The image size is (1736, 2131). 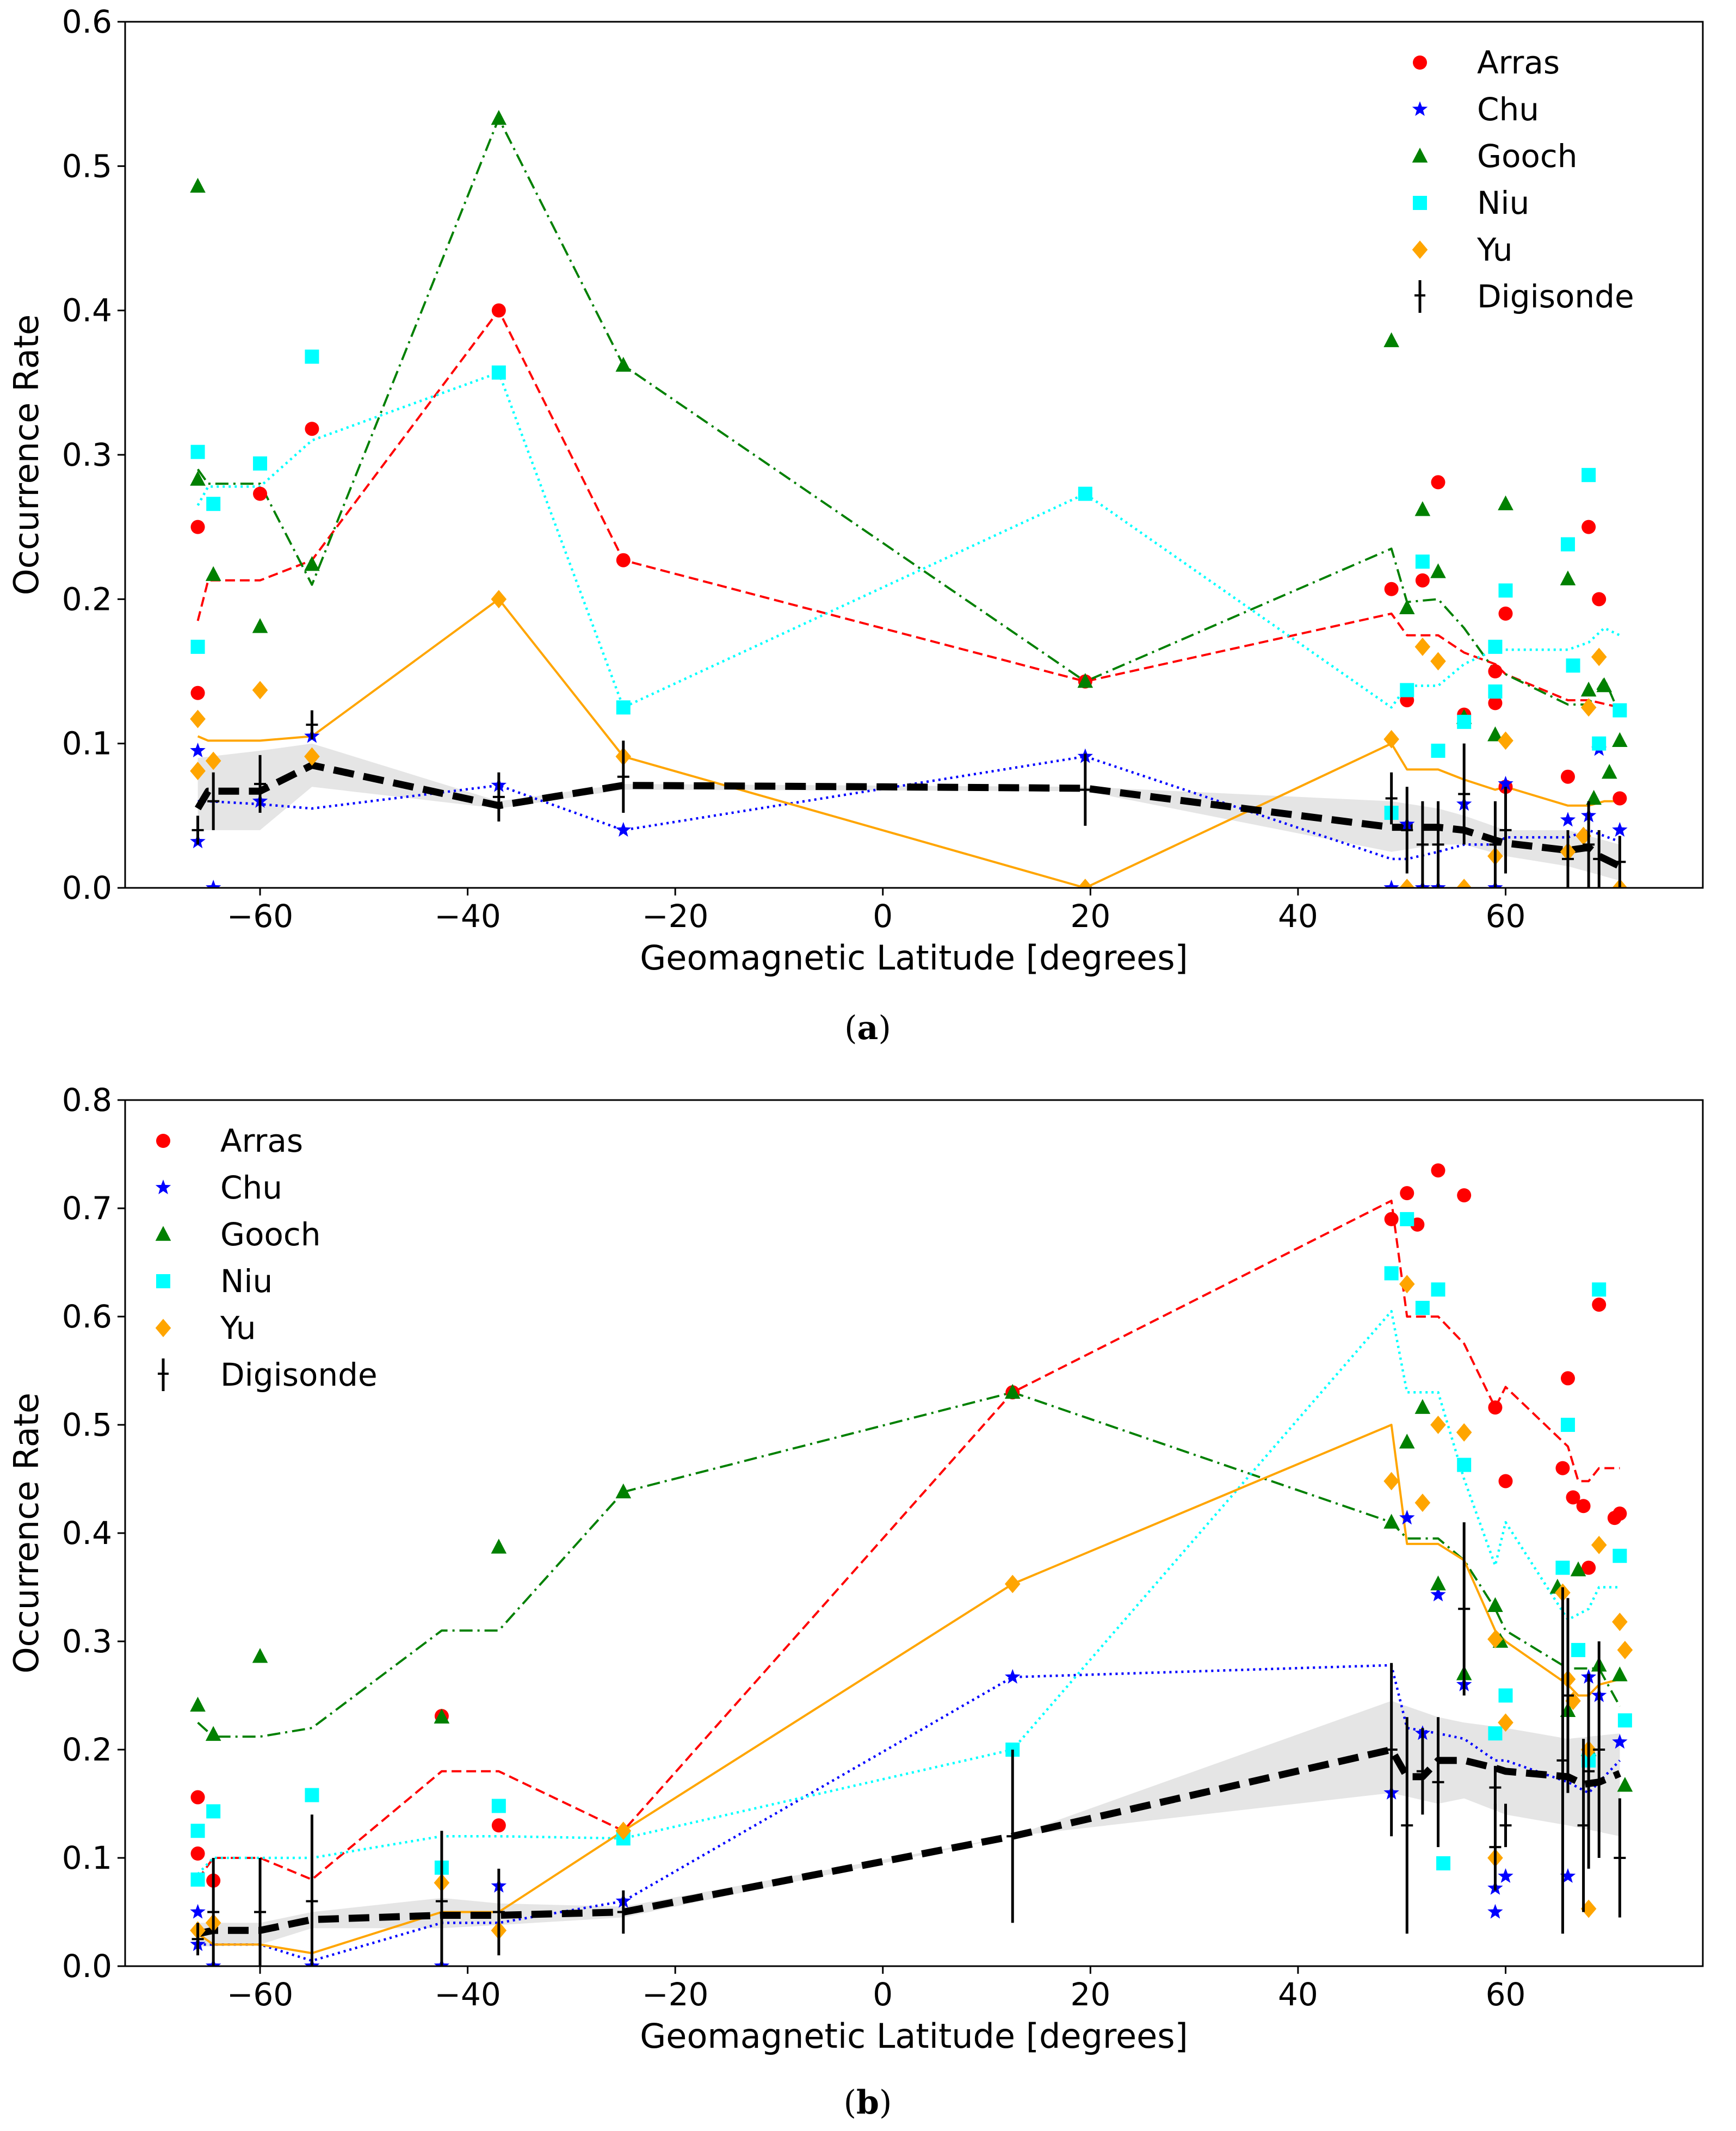 I want to click on legend-item-niu: Niu, so click(x=214, y=1281).